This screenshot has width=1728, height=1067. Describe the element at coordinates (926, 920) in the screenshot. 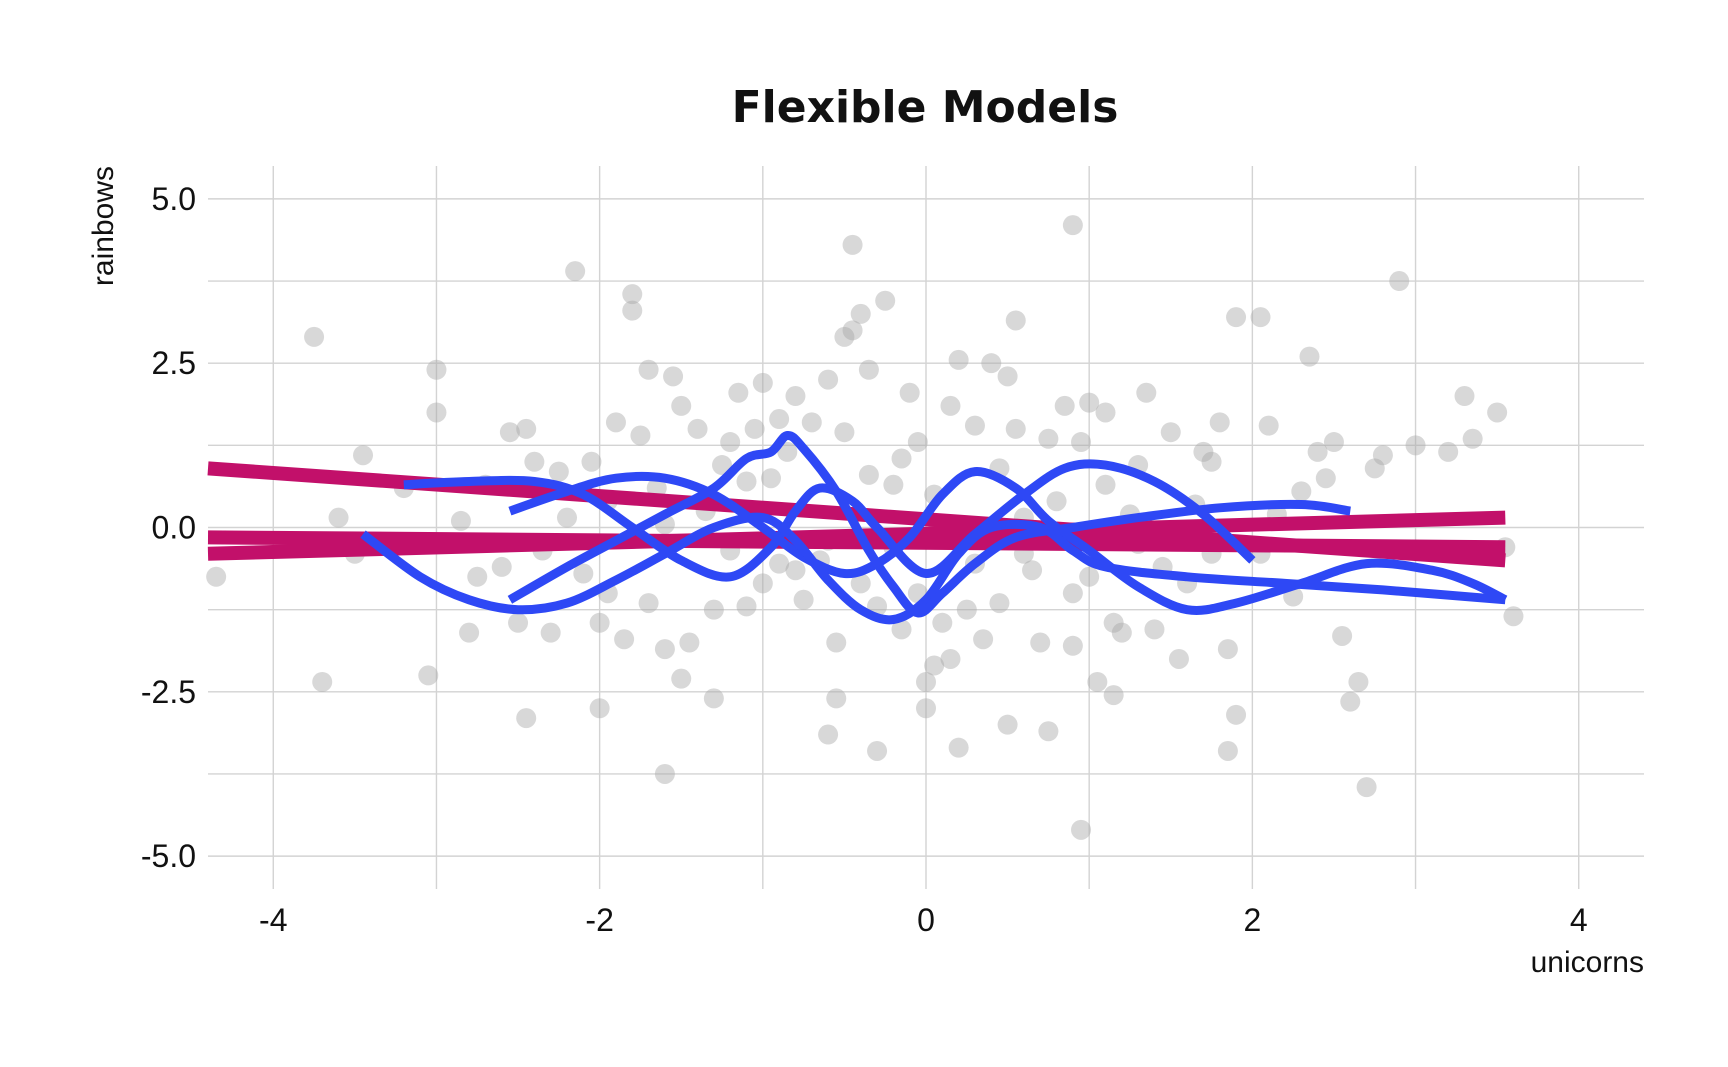

I see `x-tick-label: 0` at that location.